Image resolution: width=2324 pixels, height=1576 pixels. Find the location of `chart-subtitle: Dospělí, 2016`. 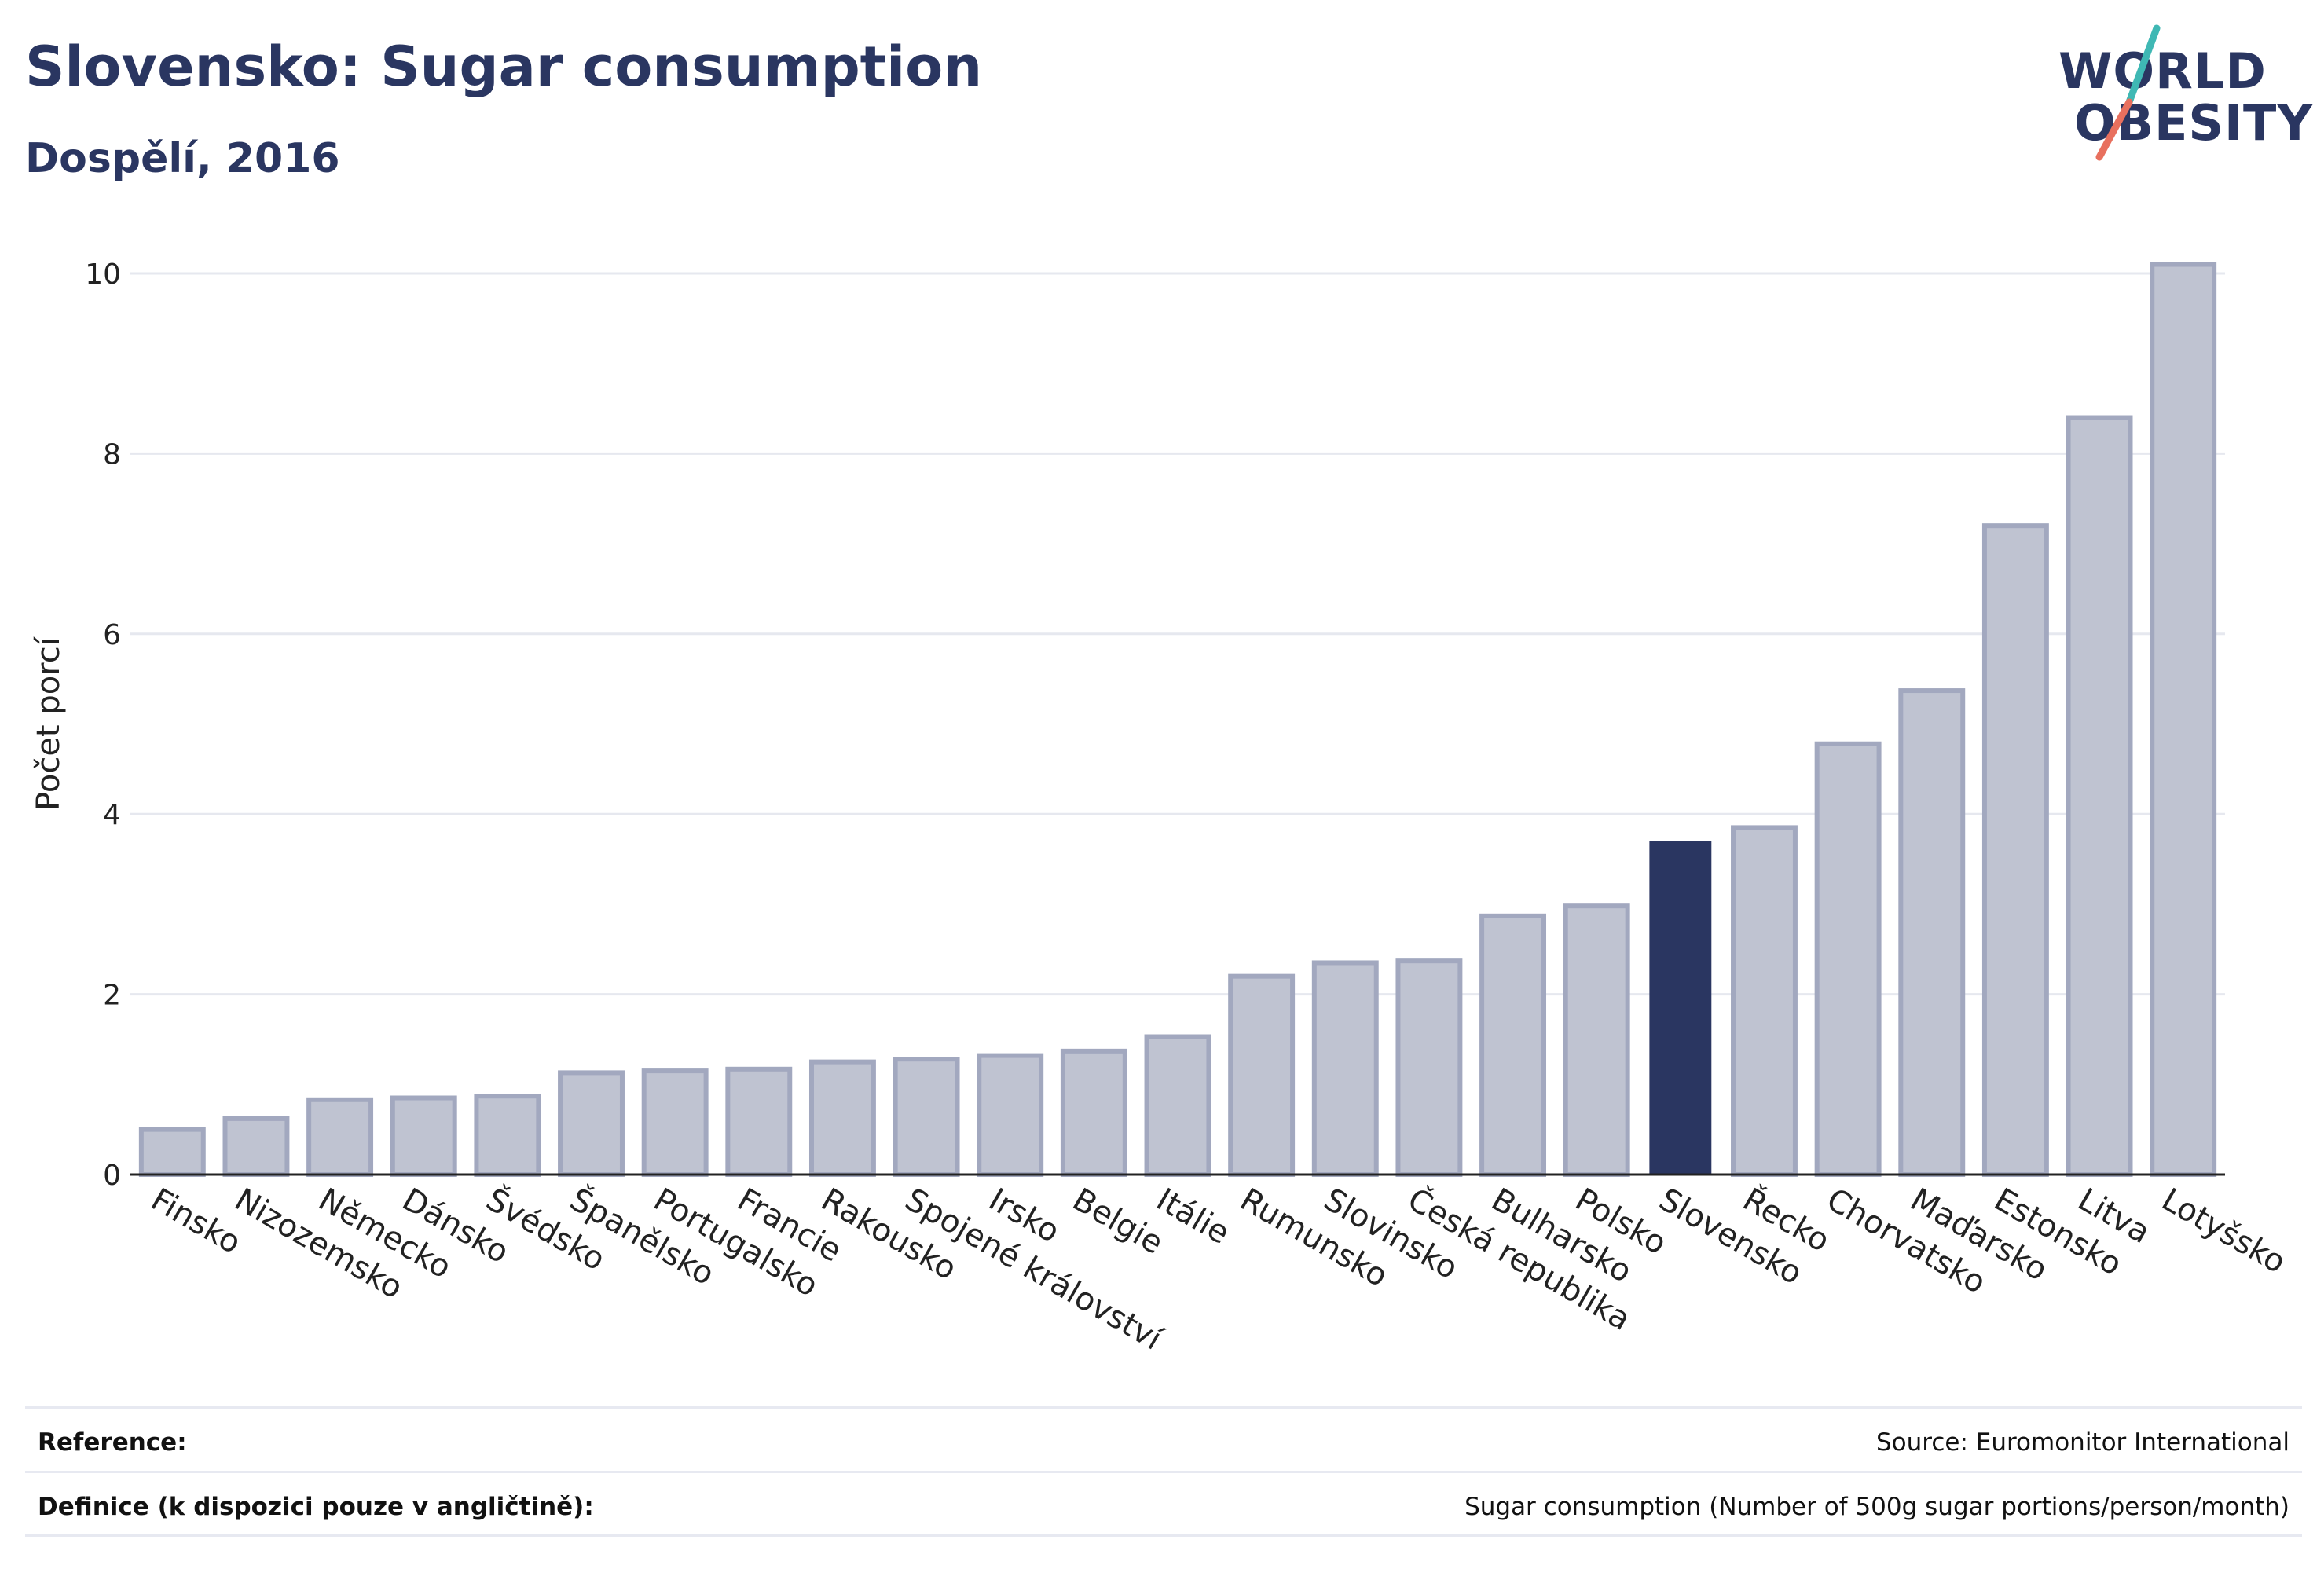

chart-subtitle: Dospělí, 2016 is located at coordinates (182, 158).